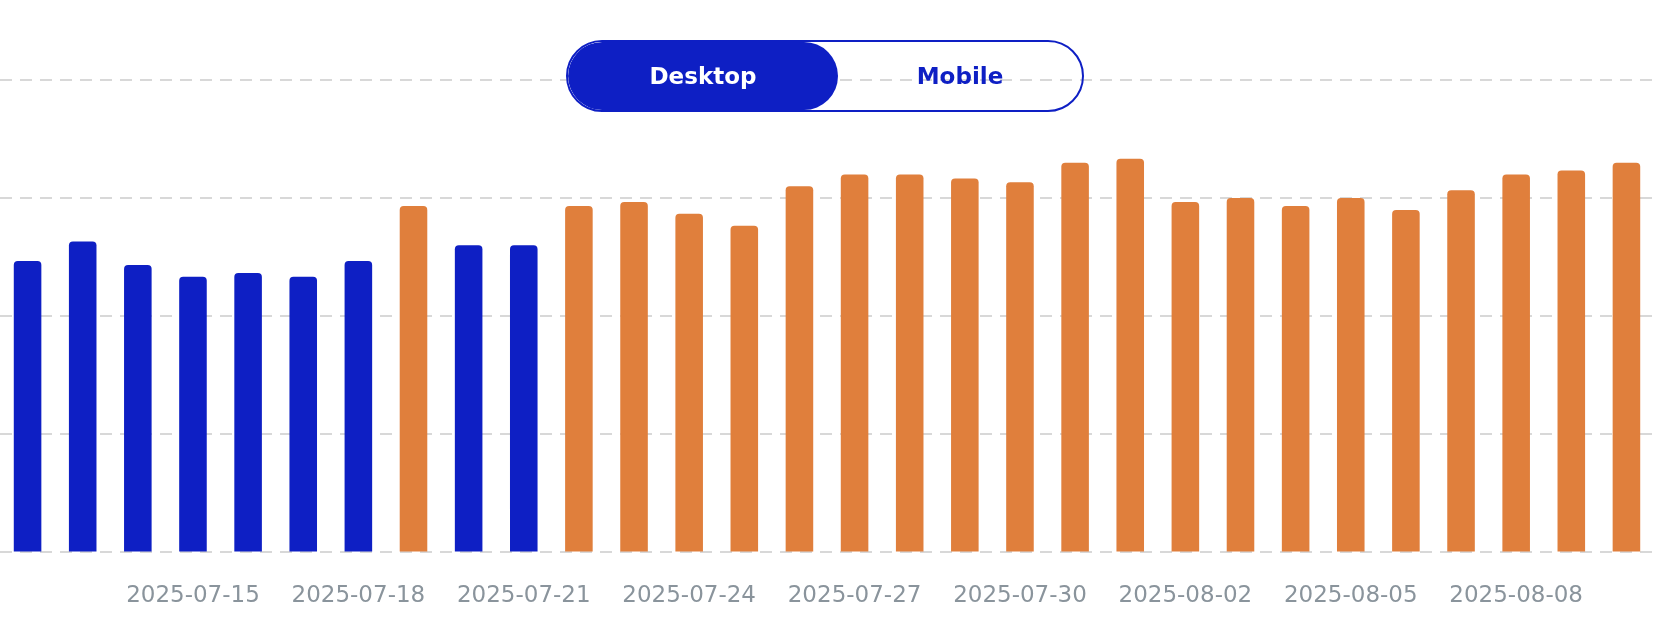 This screenshot has width=1654, height=642. What do you see at coordinates (1020, 594) in the screenshot?
I see `x-tick-label: 2025-07-30` at bounding box center [1020, 594].